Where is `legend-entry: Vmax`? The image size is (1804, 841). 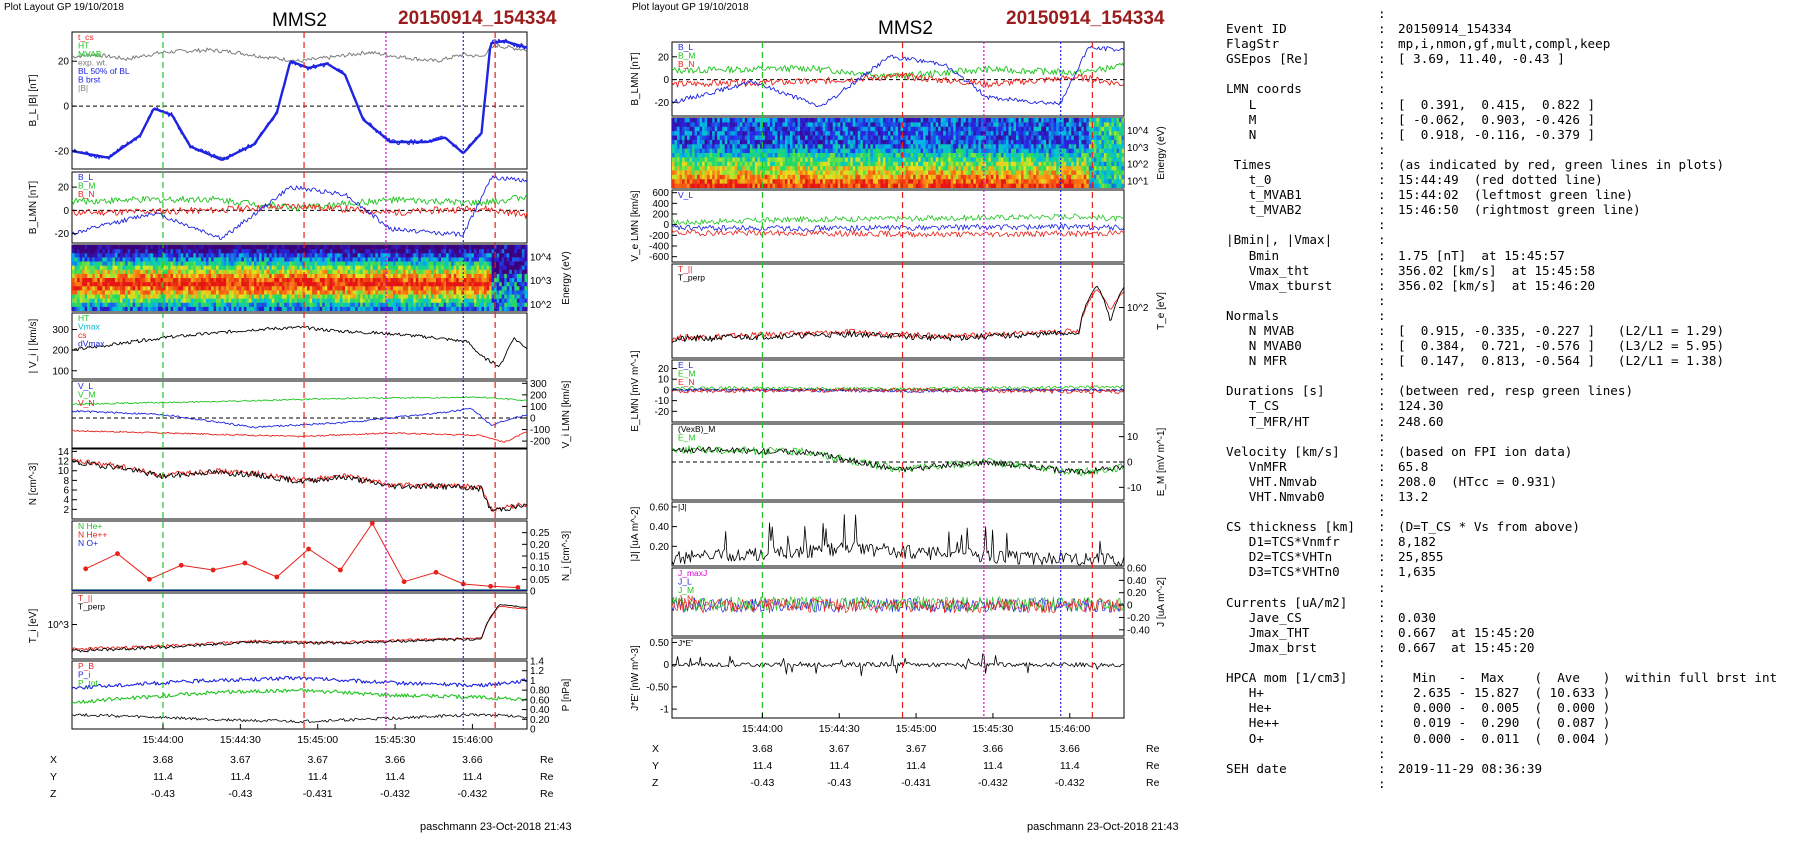 legend-entry: Vmax is located at coordinates (89, 327).